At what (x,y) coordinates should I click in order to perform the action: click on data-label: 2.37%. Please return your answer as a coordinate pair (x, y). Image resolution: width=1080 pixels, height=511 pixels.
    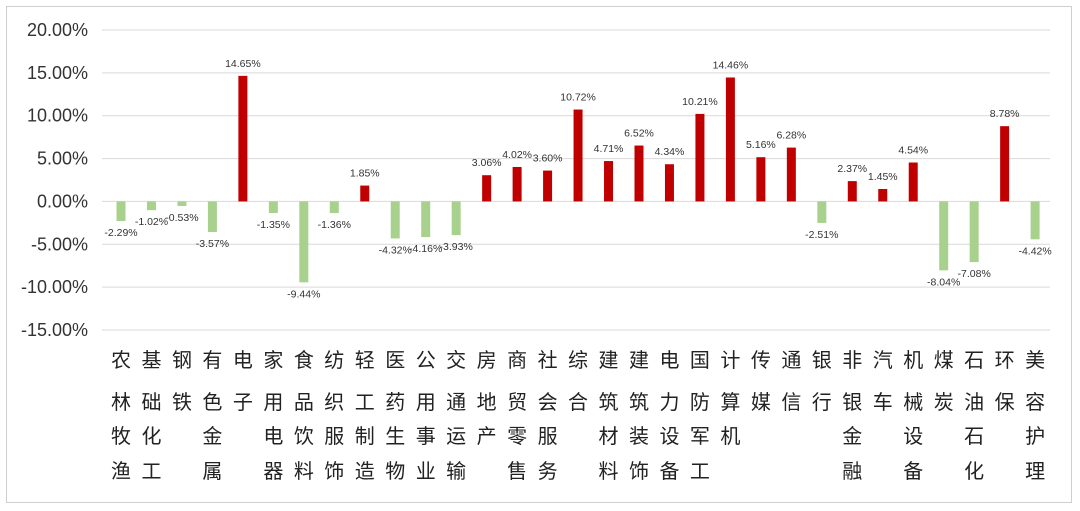
    Looking at the image, I should click on (852, 169).